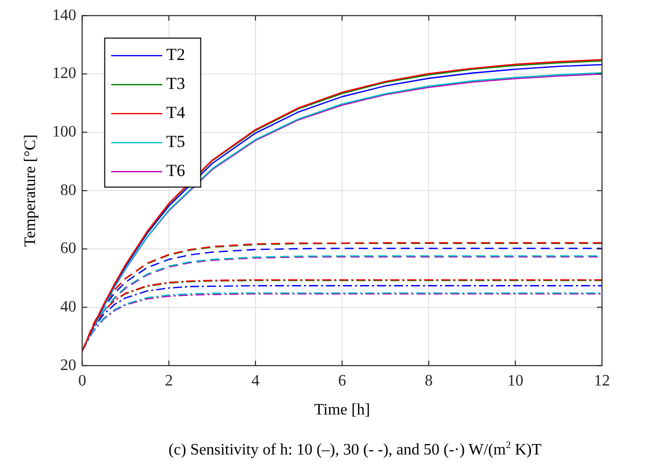  Describe the element at coordinates (68, 249) in the screenshot. I see `y-tick-label: 60` at that location.